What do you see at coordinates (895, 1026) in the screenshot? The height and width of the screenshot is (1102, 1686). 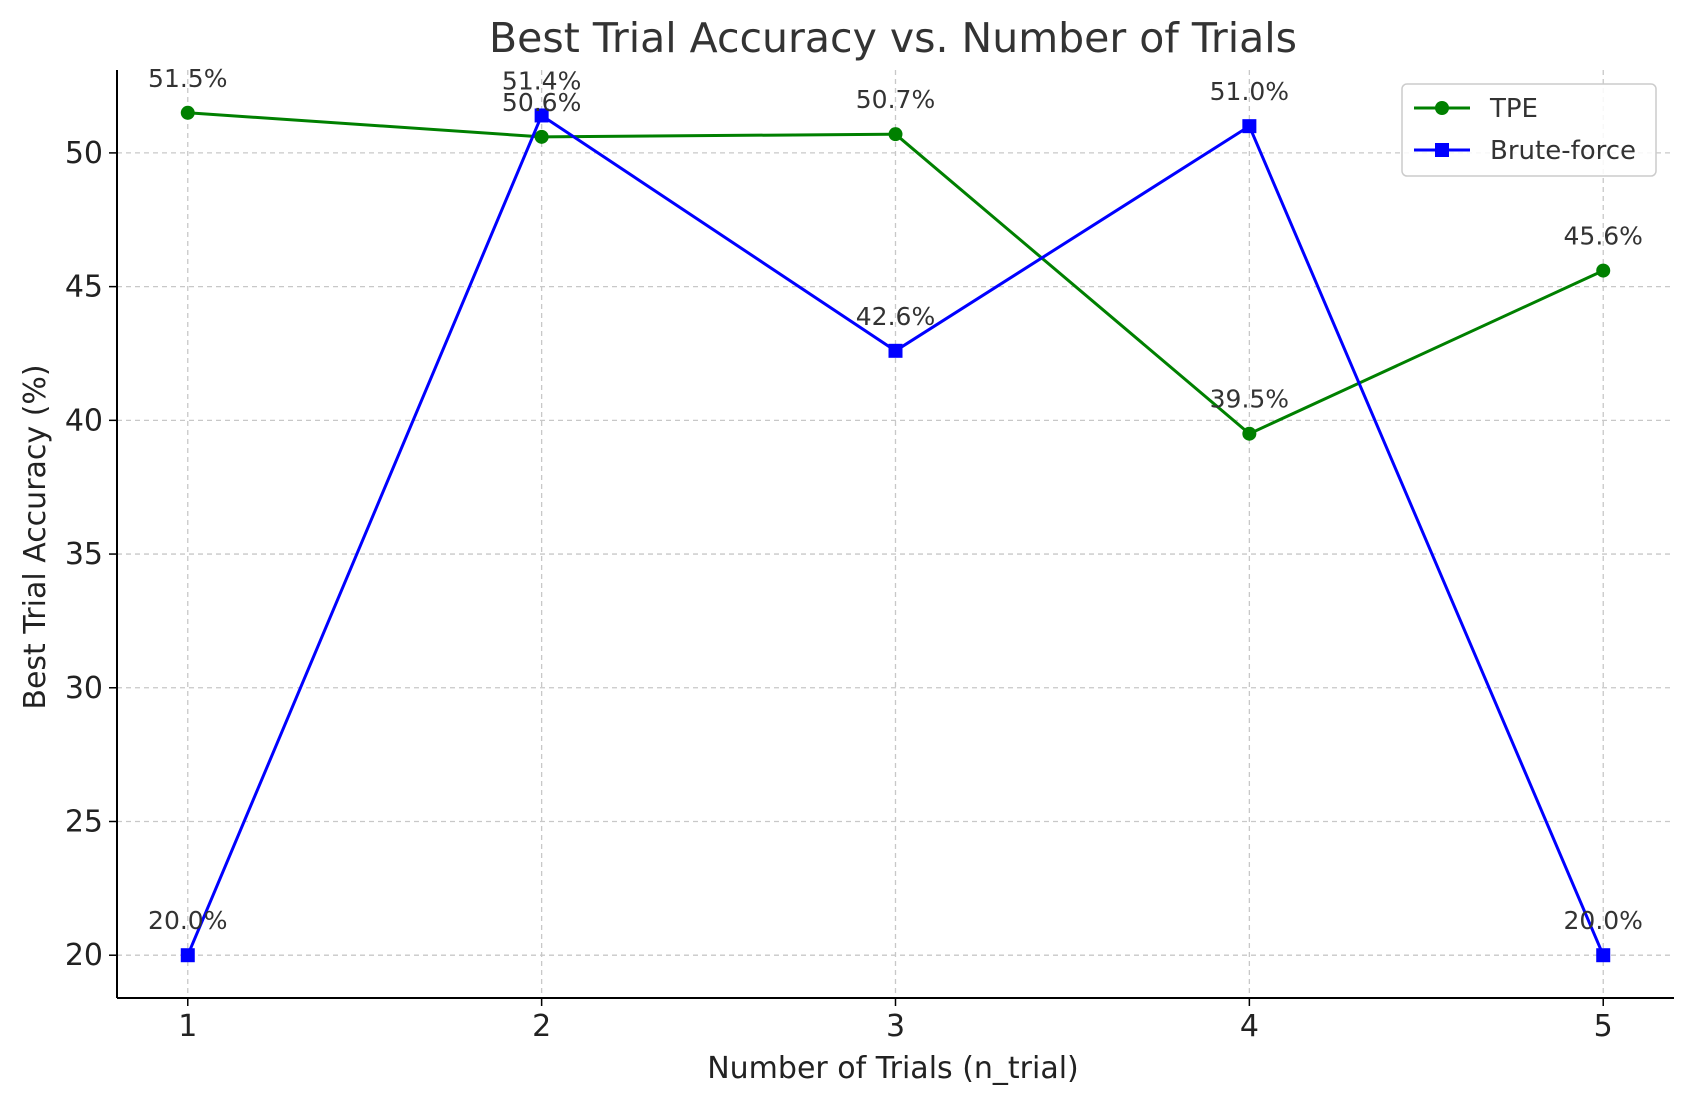 I see `x-tick-label: 3` at bounding box center [895, 1026].